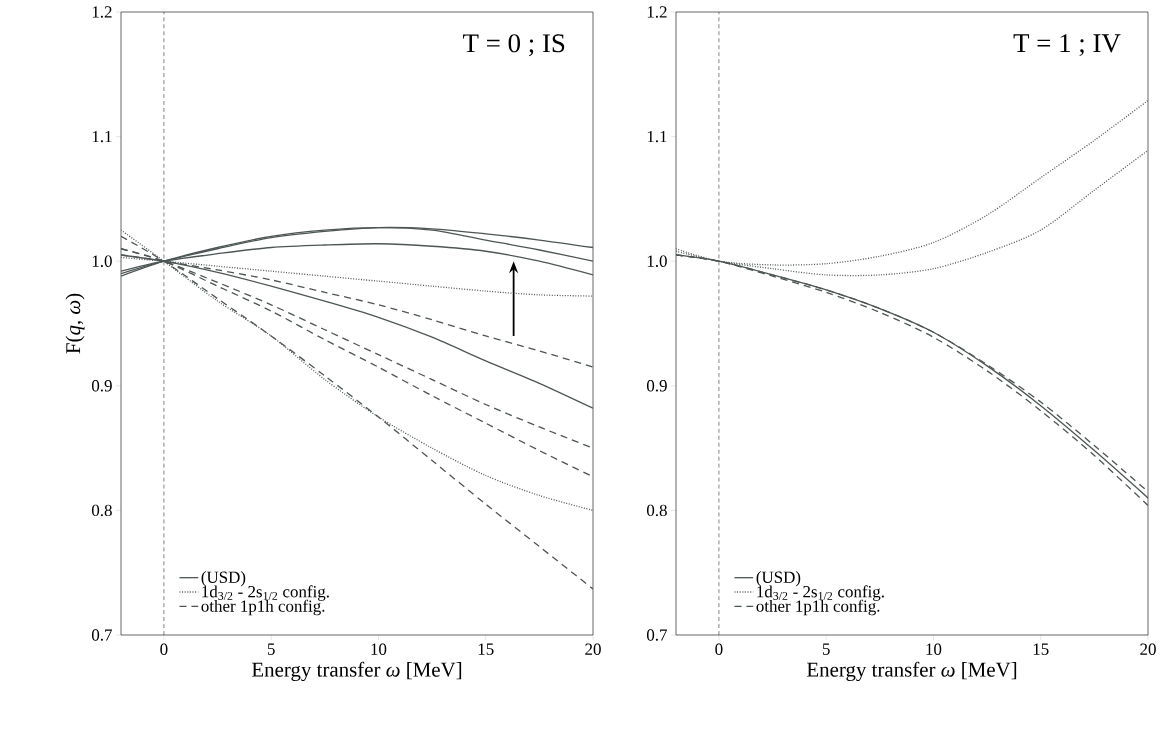 Image resolution: width=1167 pixels, height=732 pixels. What do you see at coordinates (1067, 45) in the screenshot?
I see `annotation: T = 1 ; IV` at bounding box center [1067, 45].